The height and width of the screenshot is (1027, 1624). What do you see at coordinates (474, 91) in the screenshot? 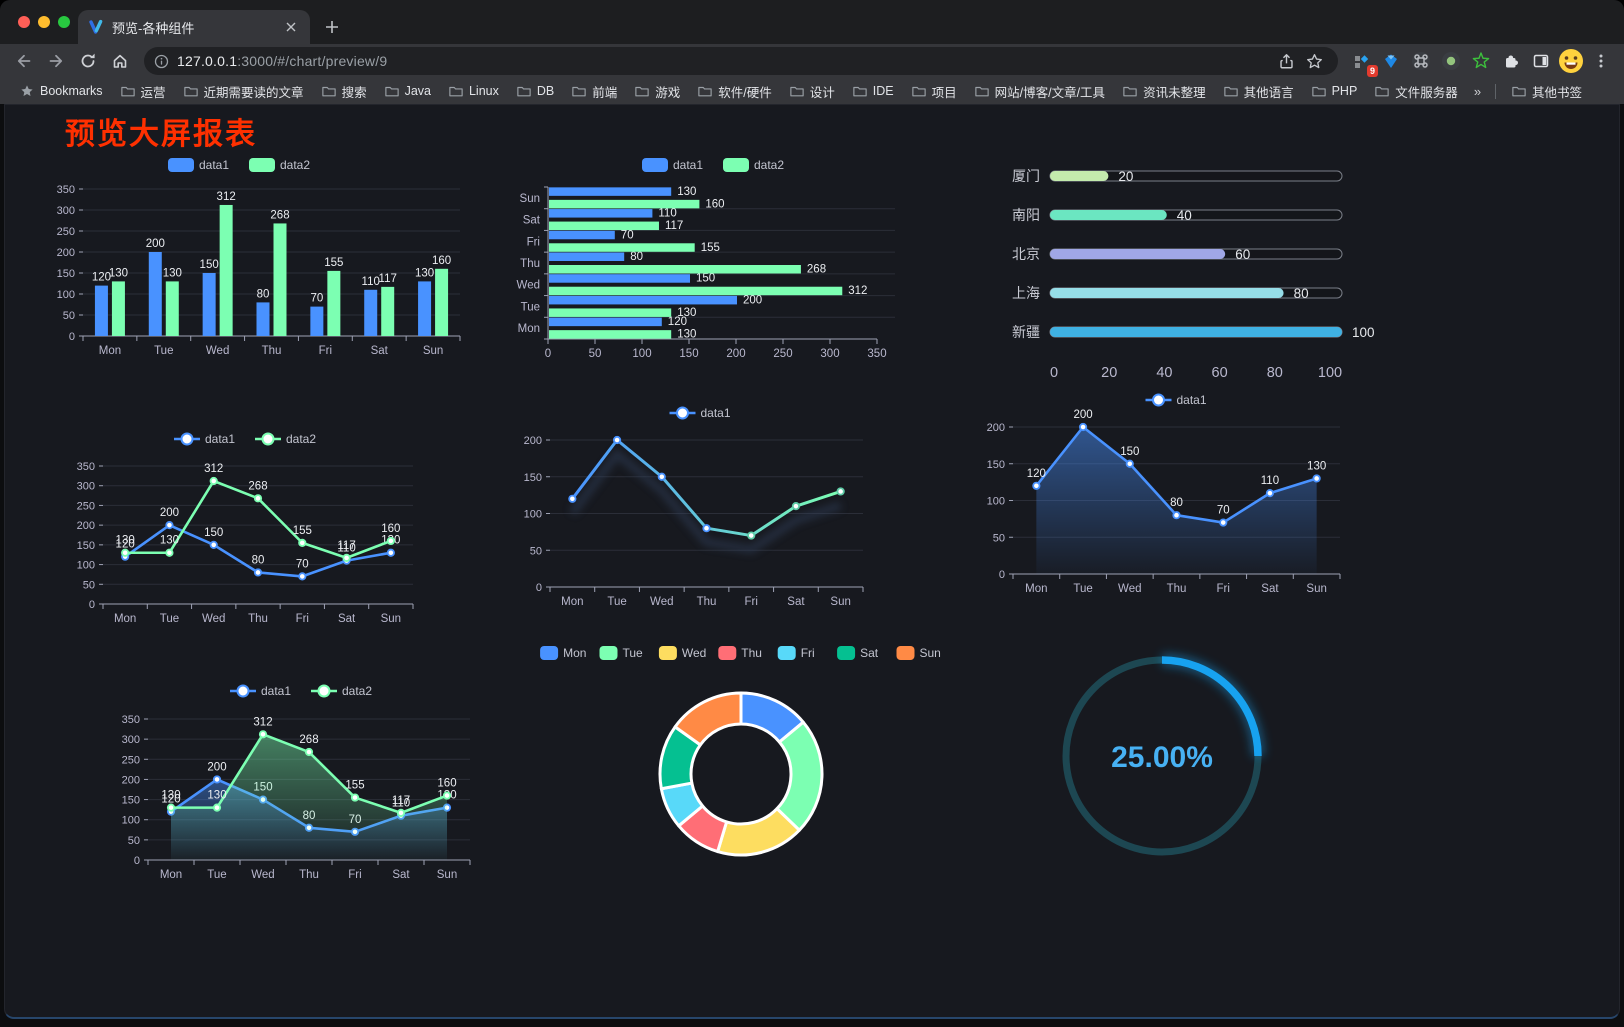
I see `bookmark-folder: Linux` at bounding box center [474, 91].